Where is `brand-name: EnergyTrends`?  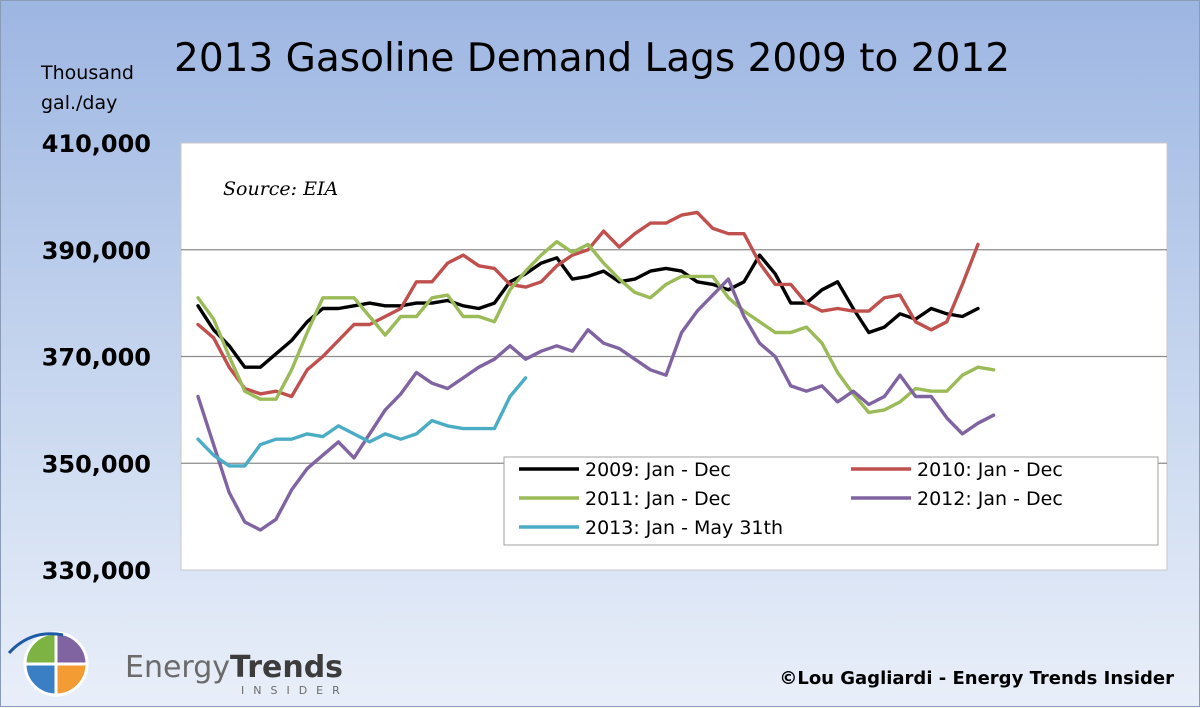
brand-name: EnergyTrends is located at coordinates (234, 667).